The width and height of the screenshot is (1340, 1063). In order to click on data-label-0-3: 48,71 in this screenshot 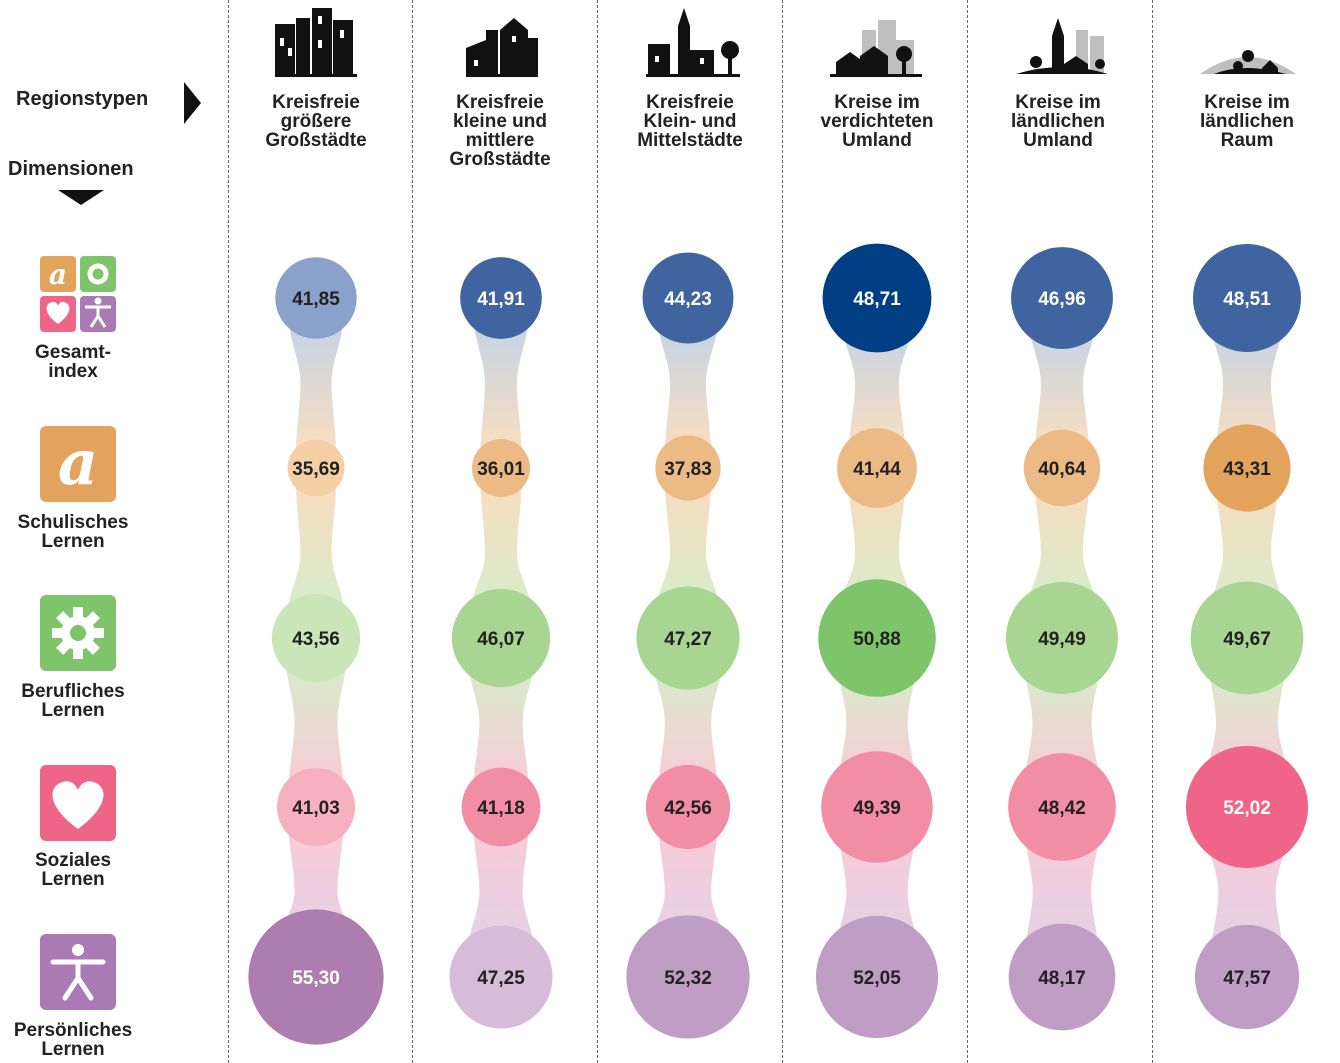, I will do `click(877, 299)`.